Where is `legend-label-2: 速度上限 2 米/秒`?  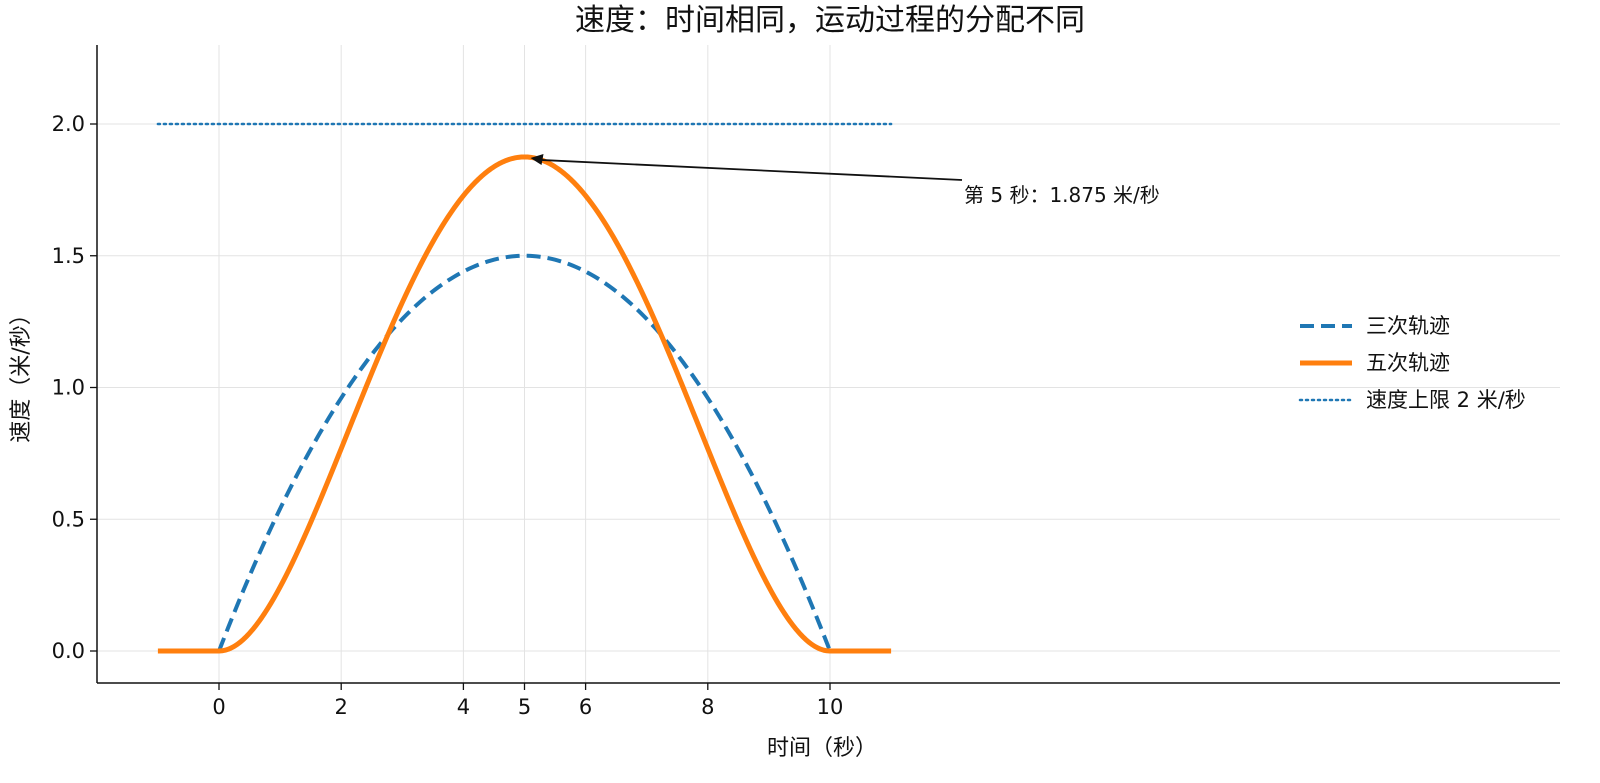 legend-label-2: 速度上限 2 米/秒 is located at coordinates (1446, 400).